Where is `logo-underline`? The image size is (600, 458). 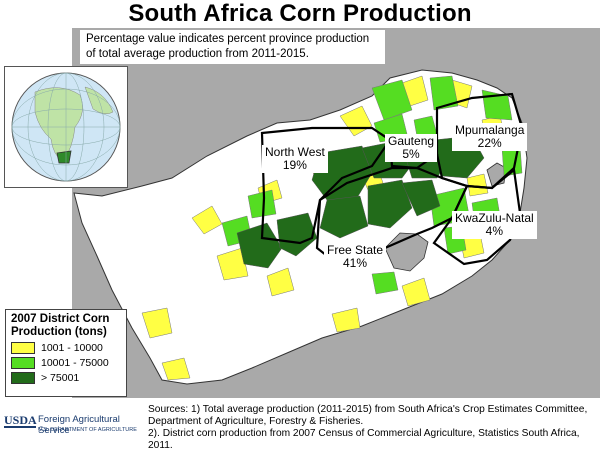 logo-underline is located at coordinates (20, 427).